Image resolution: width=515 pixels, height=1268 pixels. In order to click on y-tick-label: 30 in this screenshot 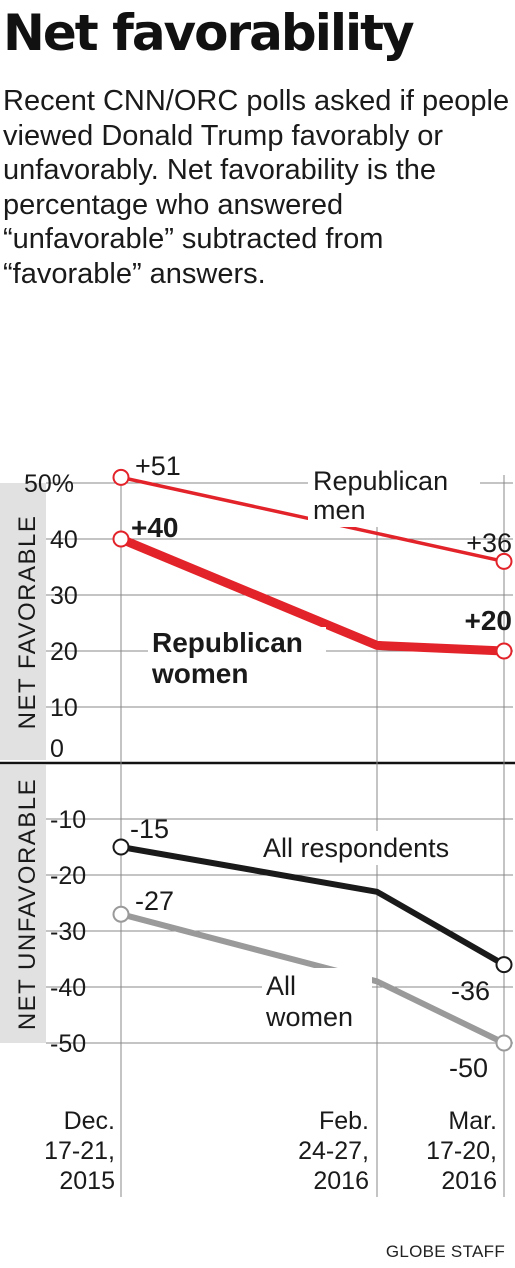, I will do `click(64, 596)`.